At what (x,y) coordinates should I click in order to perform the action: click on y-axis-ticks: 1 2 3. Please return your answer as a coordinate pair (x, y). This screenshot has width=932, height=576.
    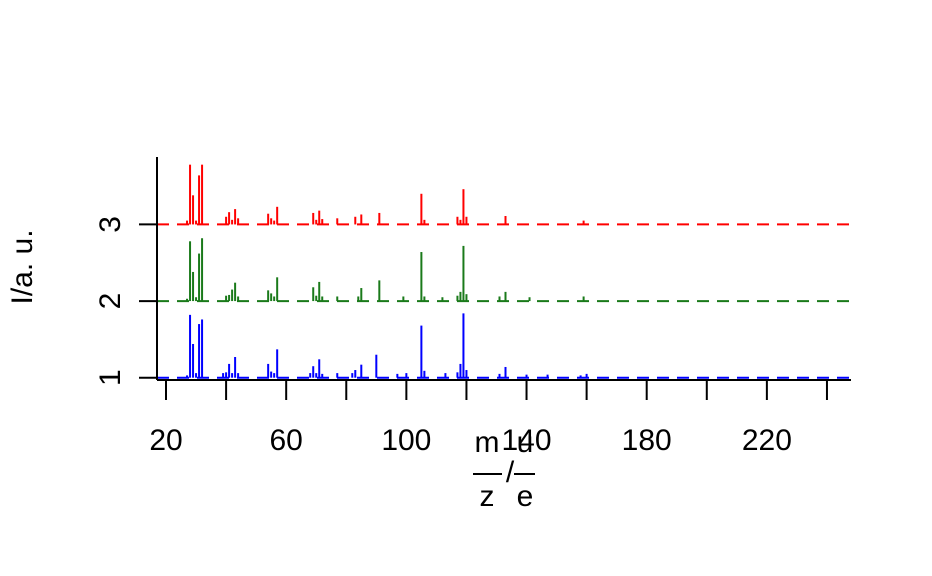
    Looking at the image, I should click on (125, 301).